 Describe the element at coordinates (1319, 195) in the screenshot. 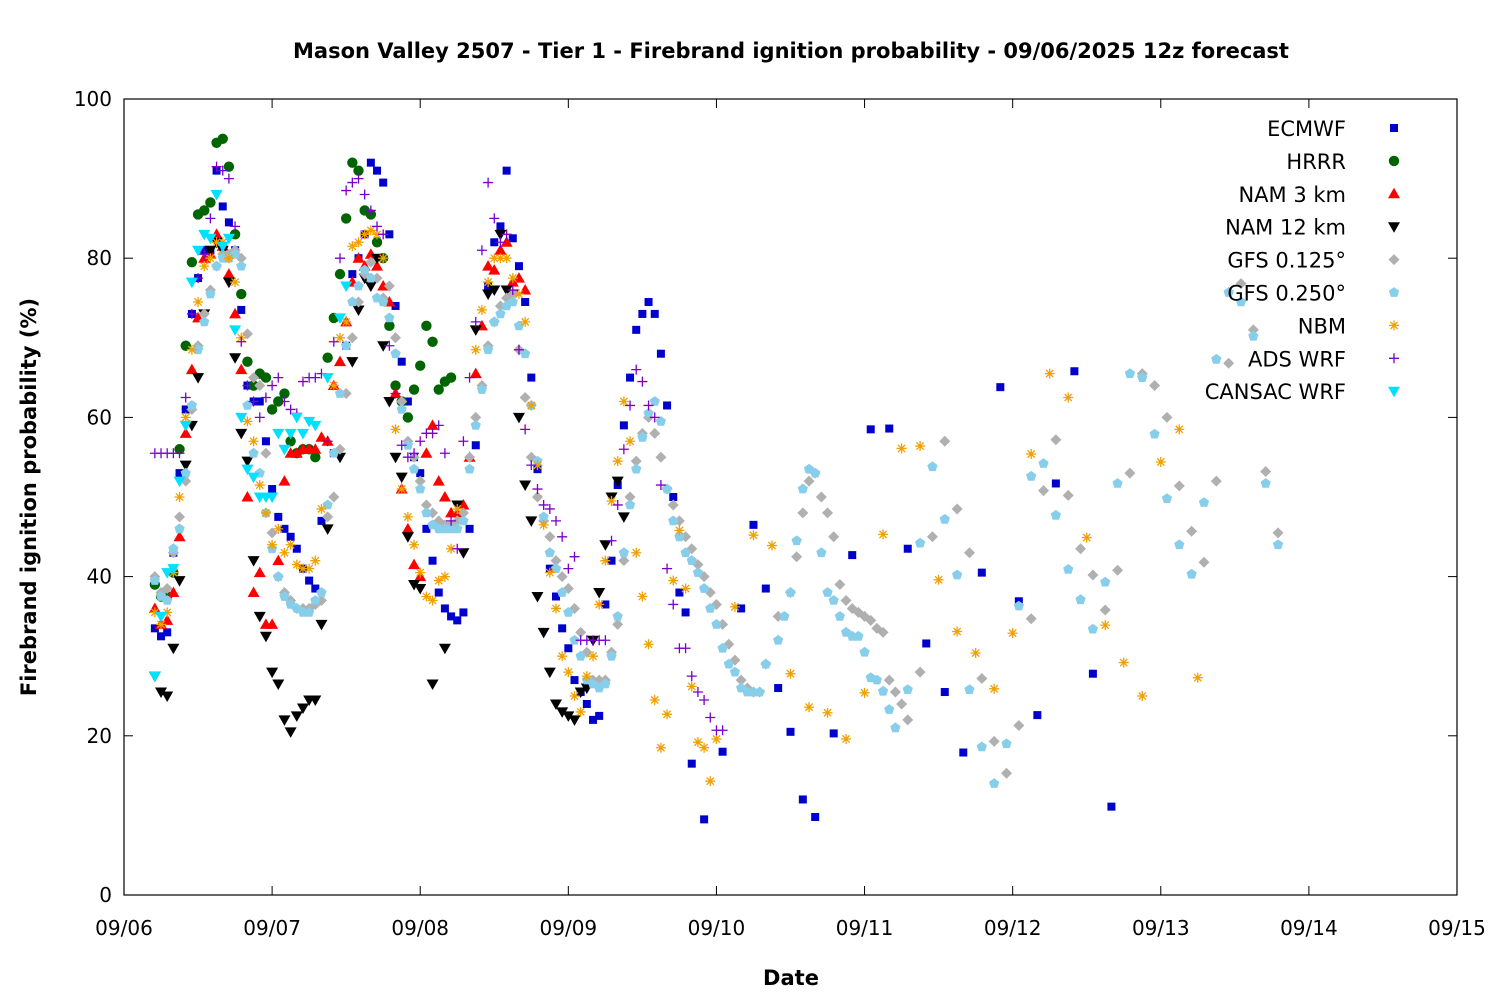

I see `legend-item: NAM 3 km` at that location.